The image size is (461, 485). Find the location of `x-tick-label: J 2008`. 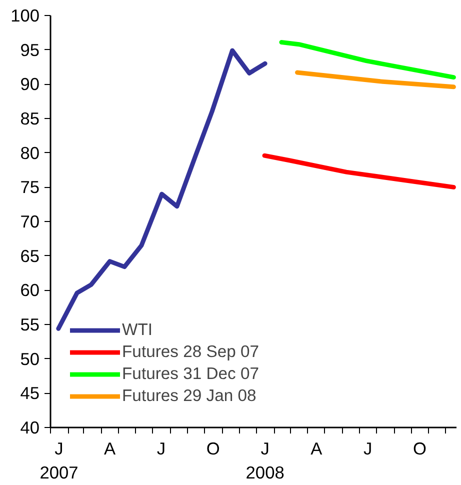

x-tick-label: J 2008 is located at coordinates (265, 460).